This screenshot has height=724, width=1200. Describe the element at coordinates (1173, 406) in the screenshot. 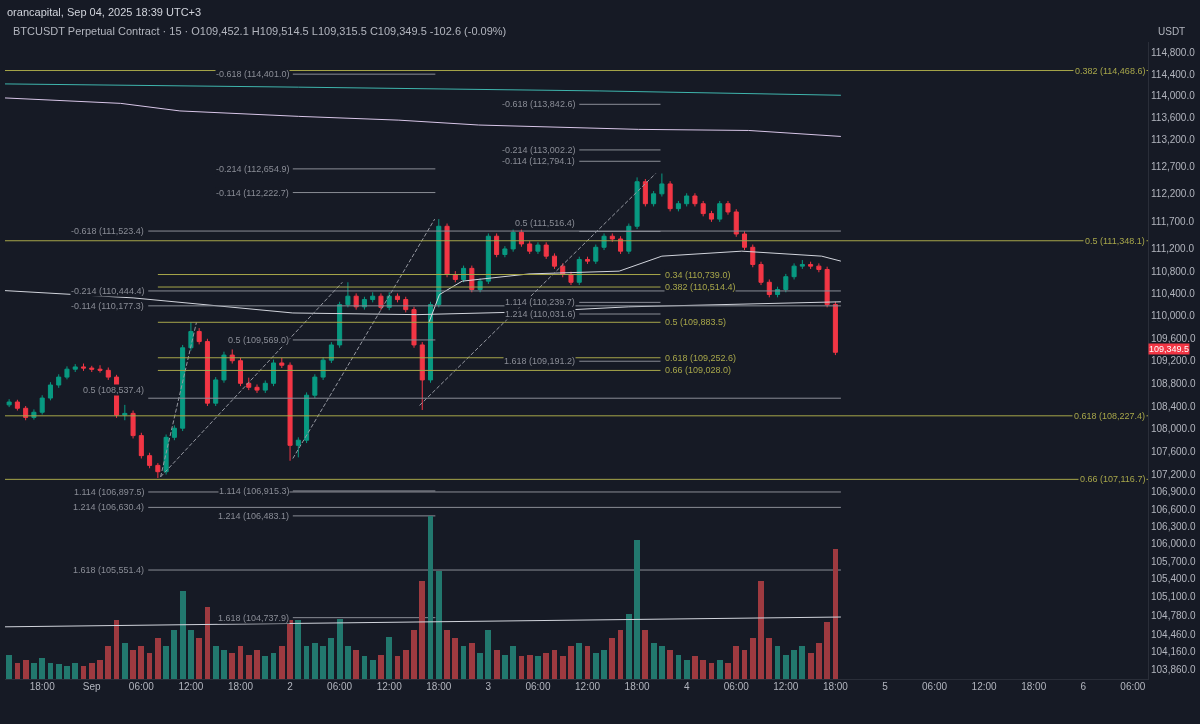

I see `y-tick-label: 108,400.0` at that location.